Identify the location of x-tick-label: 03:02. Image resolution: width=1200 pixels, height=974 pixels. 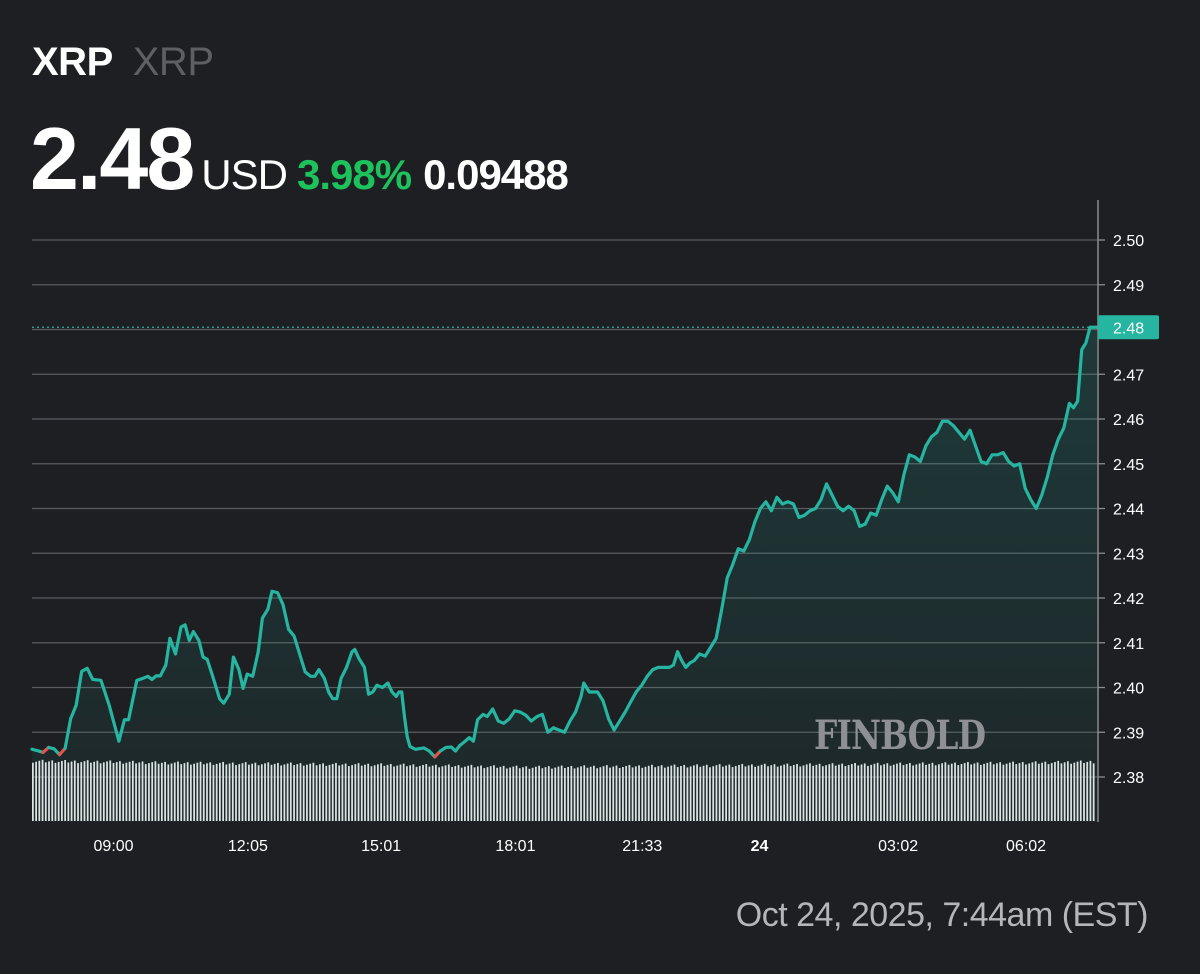
(898, 846).